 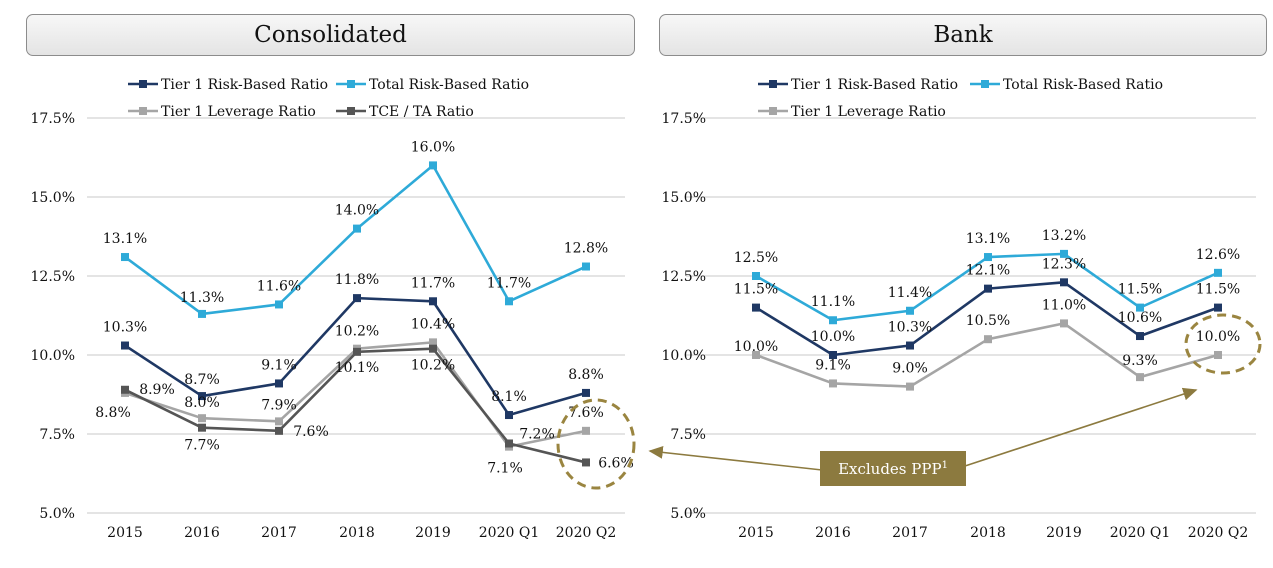 I want to click on consolidated-x-tick-label: 2019, so click(x=433, y=533).